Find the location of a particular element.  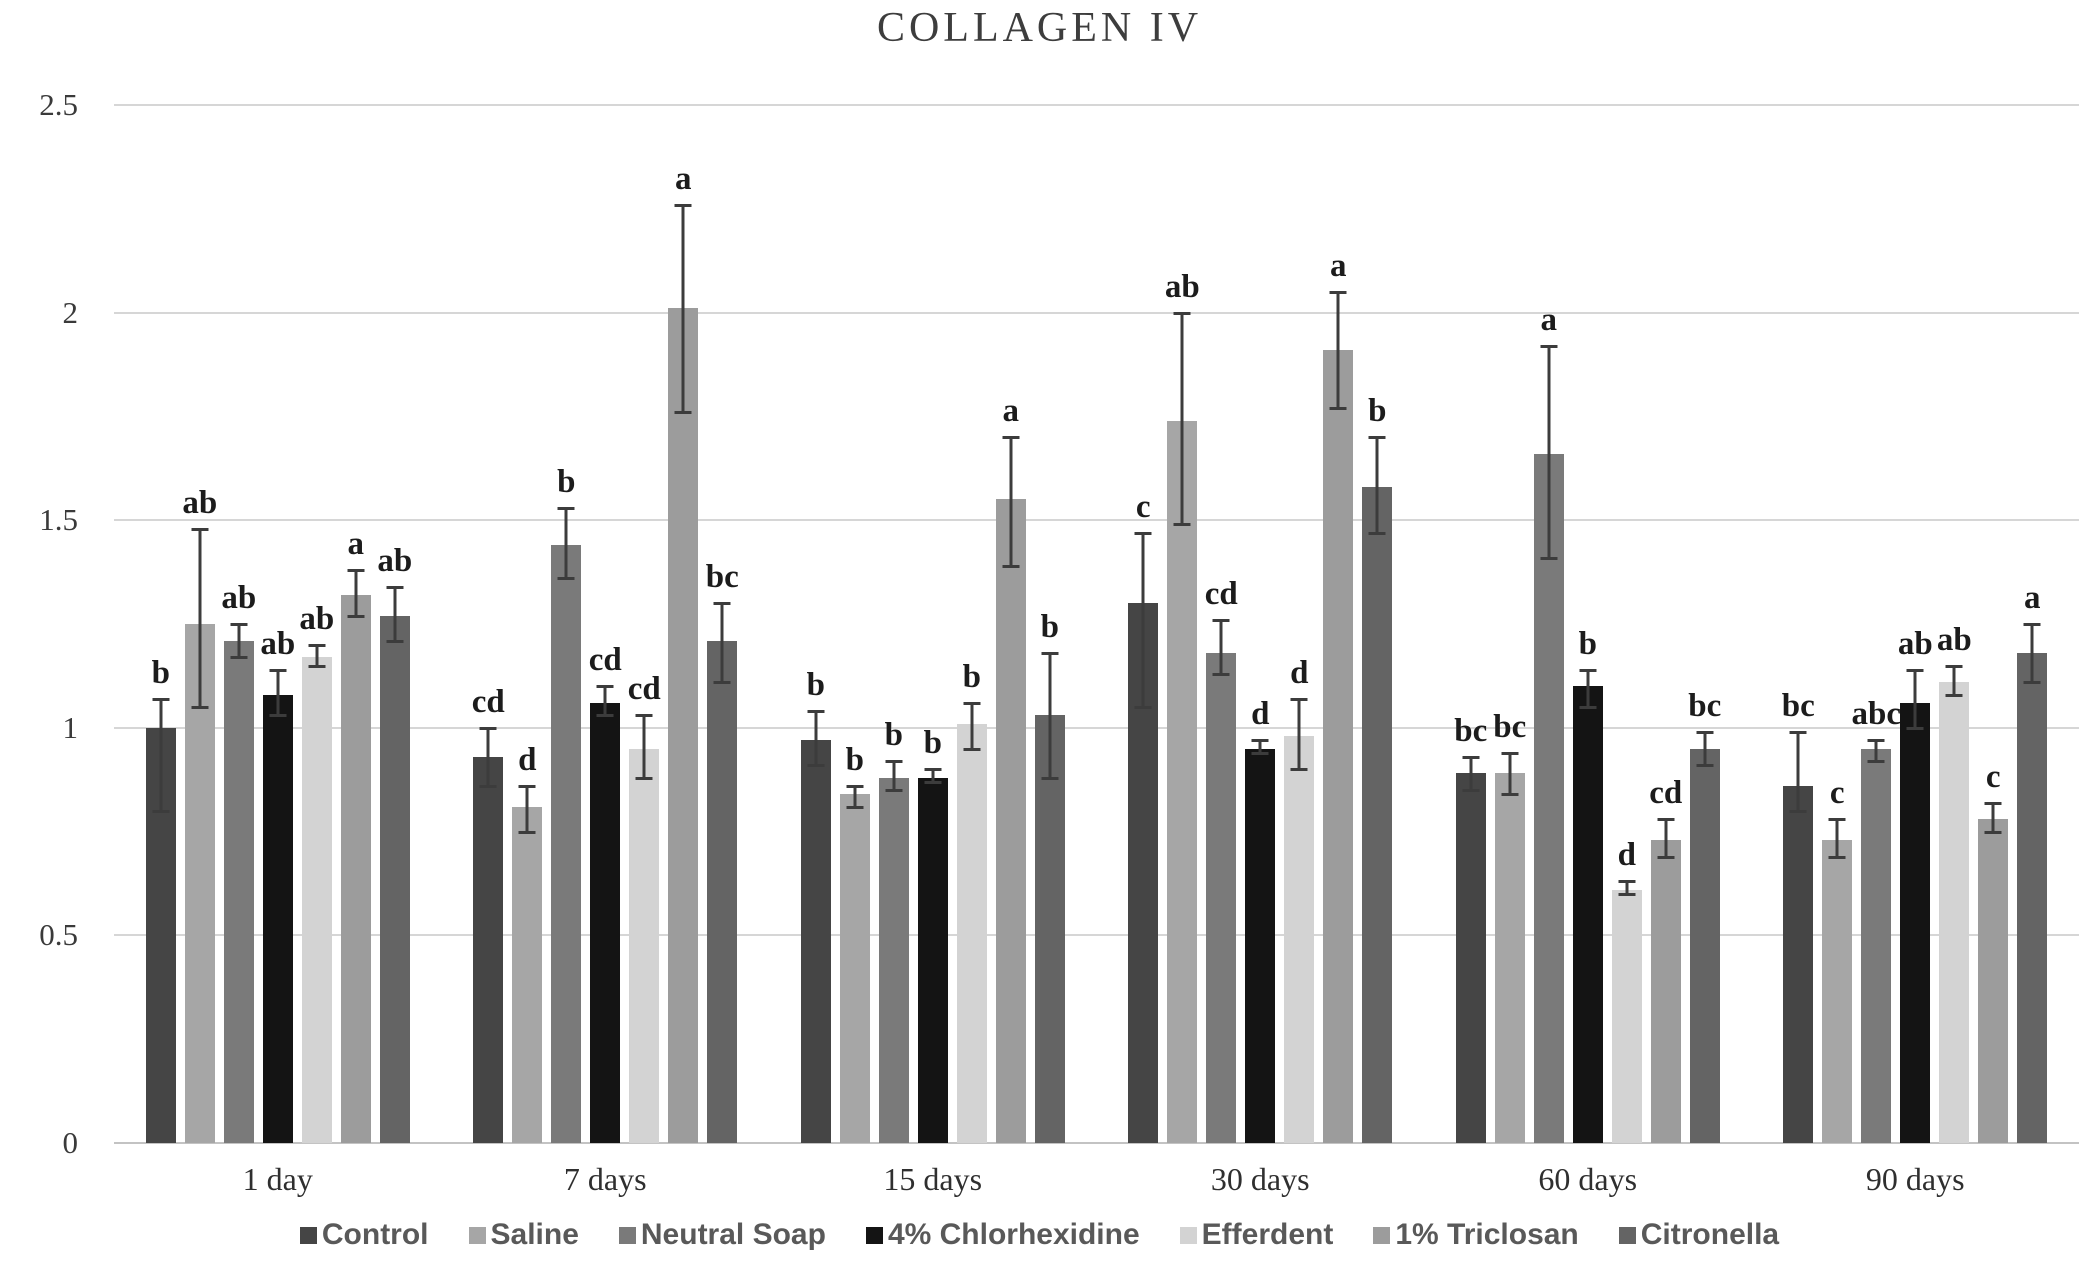

bar-efferdent-60-days is located at coordinates (1626, 1016).